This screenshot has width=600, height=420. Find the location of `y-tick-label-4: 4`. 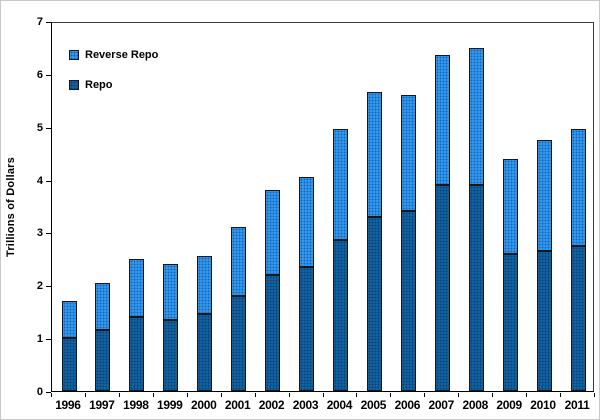

y-tick-label-4: 4 is located at coordinates (39, 180).